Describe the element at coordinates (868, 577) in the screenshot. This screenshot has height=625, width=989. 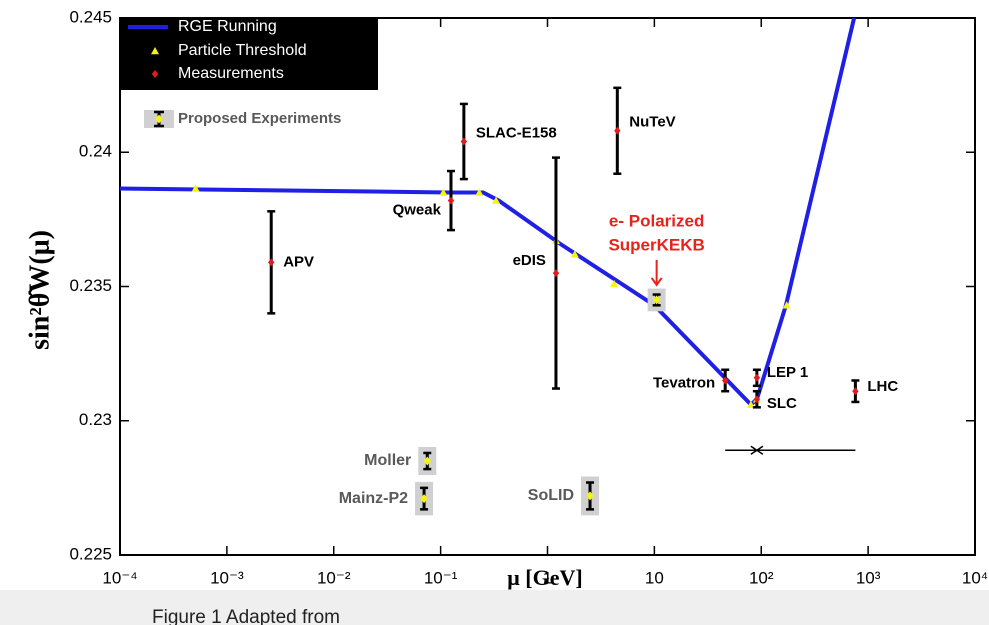
I see `x-tick-label: 10³` at that location.